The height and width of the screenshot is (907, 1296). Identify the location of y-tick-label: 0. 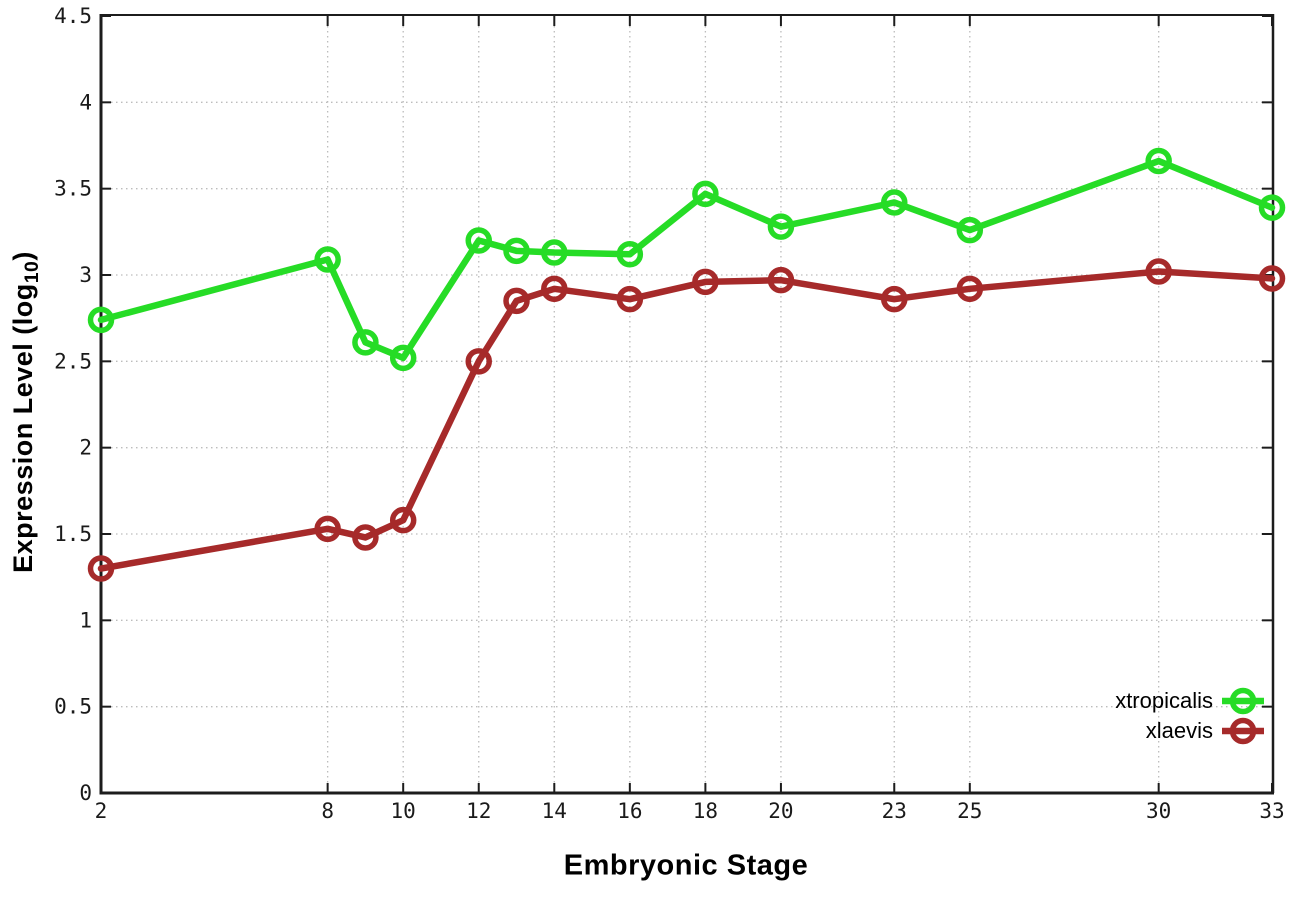
(85, 793).